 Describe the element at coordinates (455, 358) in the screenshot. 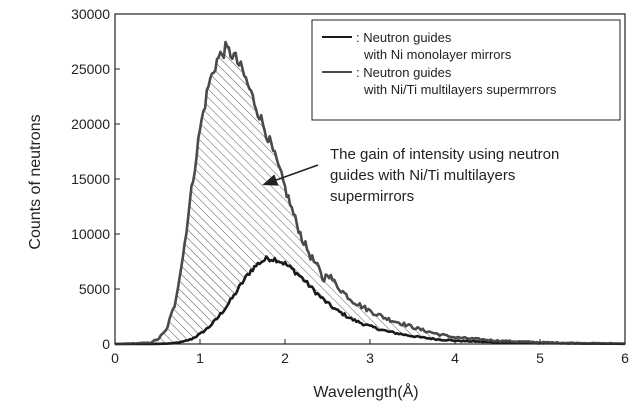

I see `x-tick-label: 4` at that location.